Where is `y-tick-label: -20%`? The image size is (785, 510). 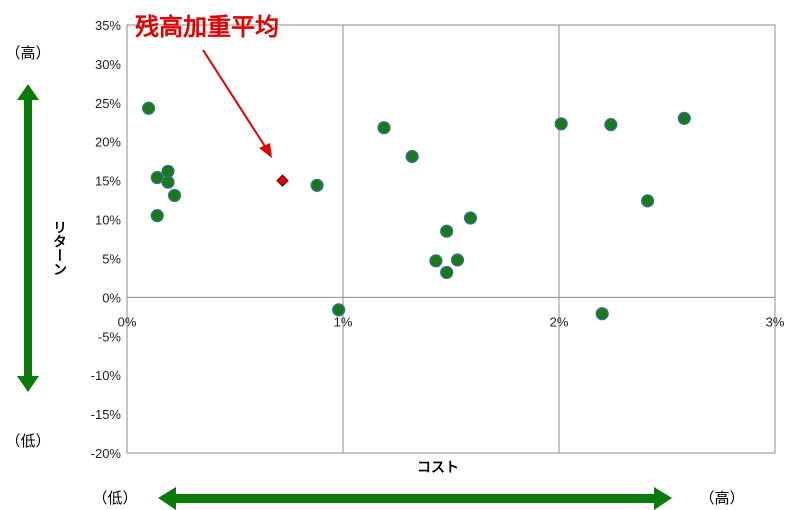 y-tick-label: -20% is located at coordinates (106, 453).